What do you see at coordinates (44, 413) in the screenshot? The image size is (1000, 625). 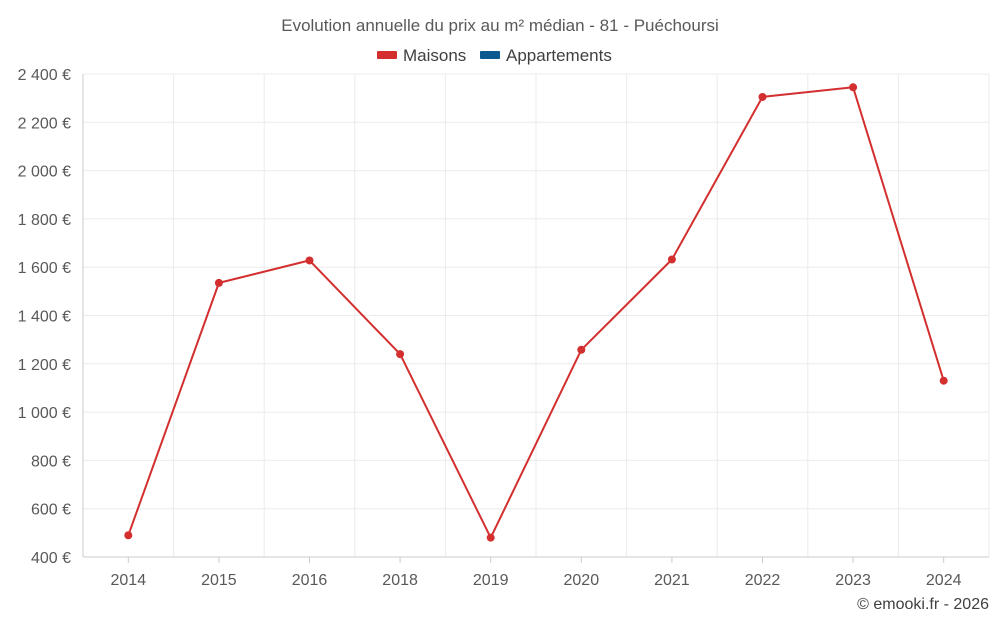 I see `y-tick-label: 1 000 €` at bounding box center [44, 413].